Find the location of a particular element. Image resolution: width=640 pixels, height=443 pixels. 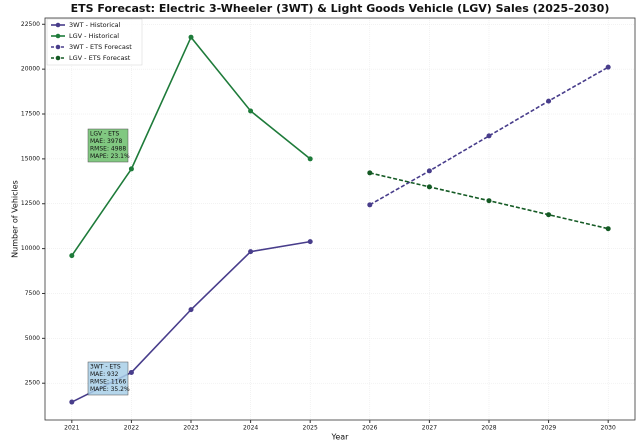

legend-label: LGV - ETS Forecast is located at coordinates (100, 58).